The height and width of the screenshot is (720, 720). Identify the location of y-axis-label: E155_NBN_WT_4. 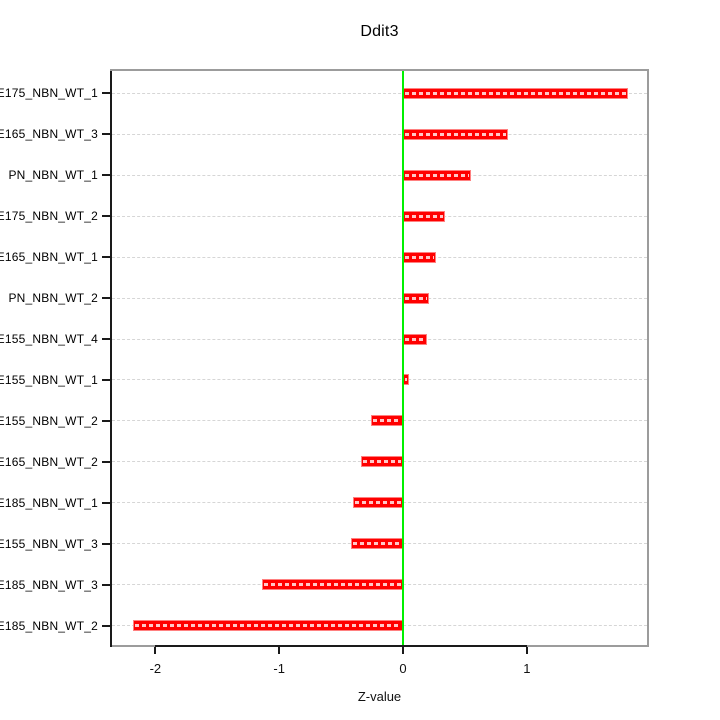
(49, 339).